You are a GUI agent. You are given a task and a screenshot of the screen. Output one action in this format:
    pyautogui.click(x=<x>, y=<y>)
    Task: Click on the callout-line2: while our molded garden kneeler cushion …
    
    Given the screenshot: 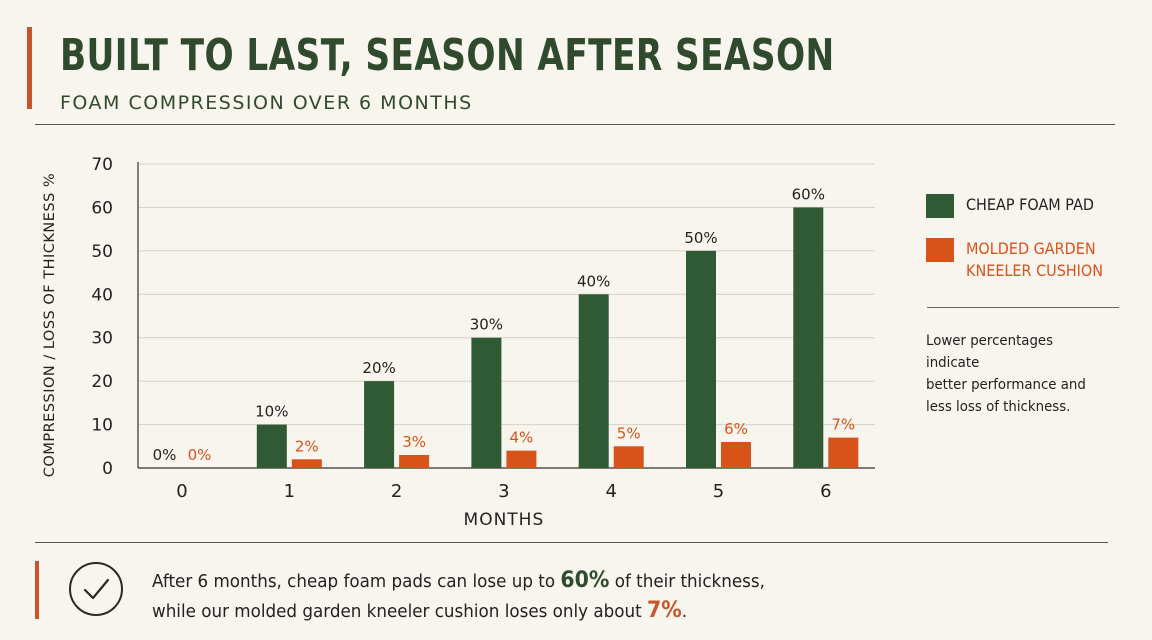 What is the action you would take?
    pyautogui.click(x=458, y=611)
    